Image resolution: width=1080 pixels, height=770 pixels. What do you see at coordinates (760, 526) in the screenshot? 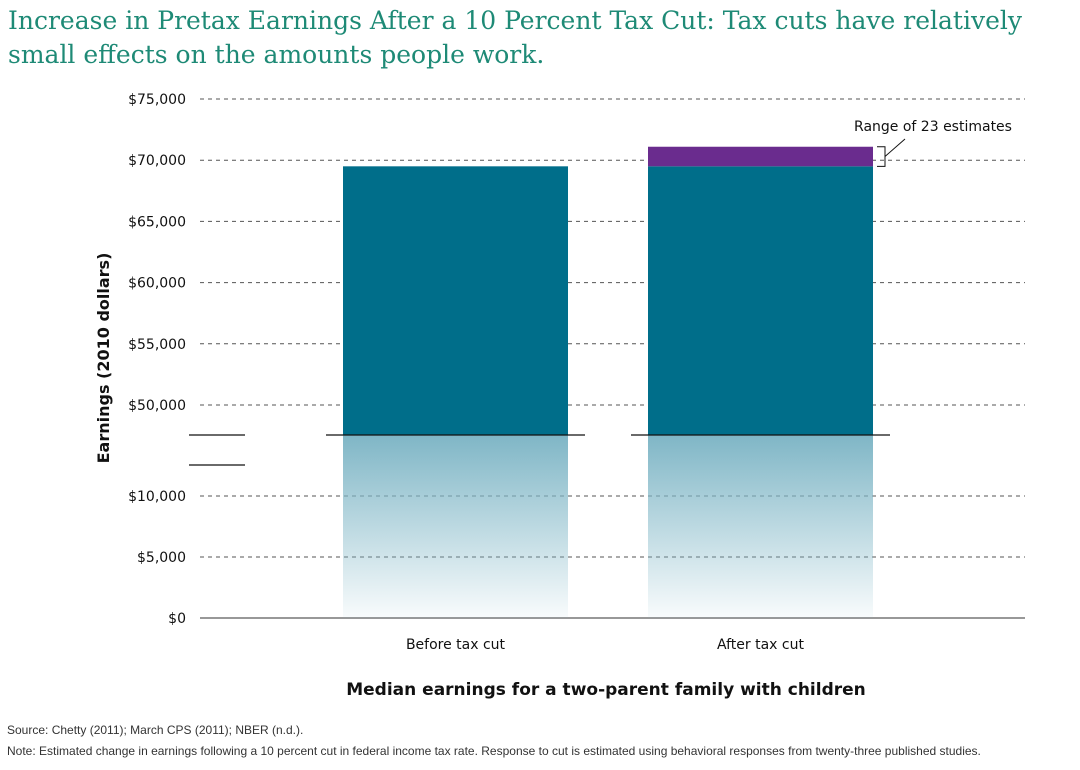
I see `bar-fade-after` at bounding box center [760, 526].